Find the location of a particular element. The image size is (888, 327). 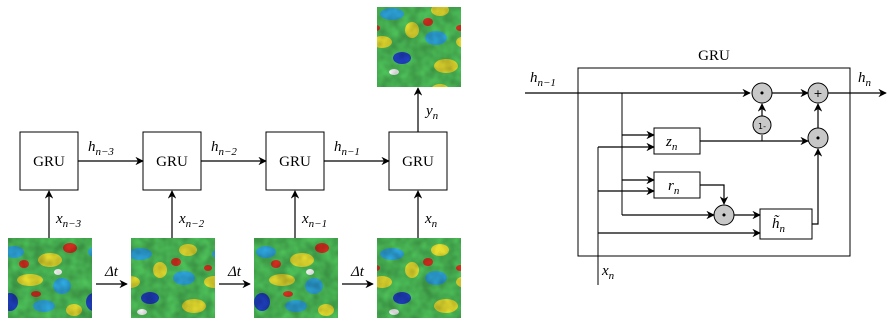

z-gate-label-symbol: z is located at coordinates (668, 142).